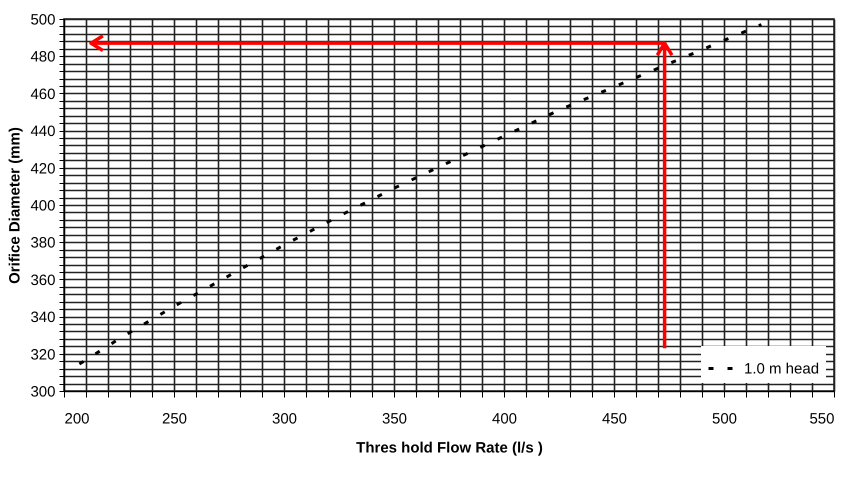  Describe the element at coordinates (615, 419) in the screenshot. I see `x-tick-label: 450` at that location.